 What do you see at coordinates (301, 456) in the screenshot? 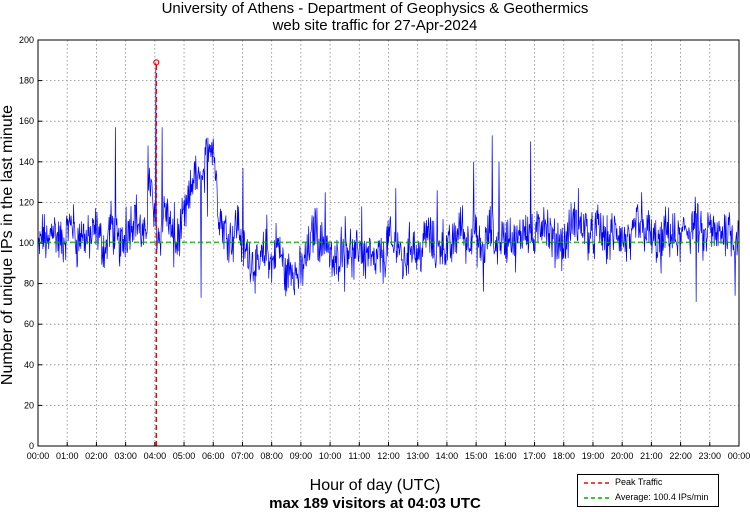
I see `x-tick-label: 09:00` at bounding box center [301, 456].